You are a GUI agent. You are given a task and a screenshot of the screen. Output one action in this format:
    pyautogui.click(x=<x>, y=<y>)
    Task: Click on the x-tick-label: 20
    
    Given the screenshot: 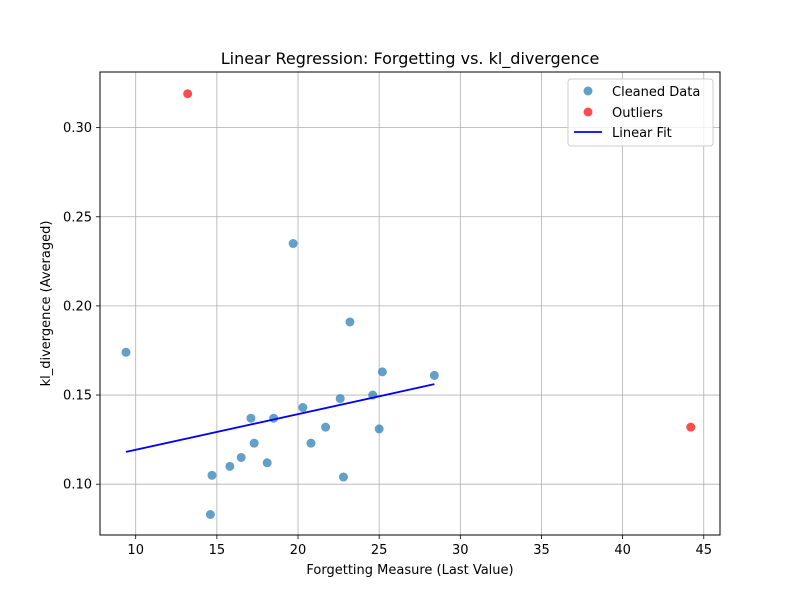 What is the action you would take?
    pyautogui.click(x=298, y=550)
    